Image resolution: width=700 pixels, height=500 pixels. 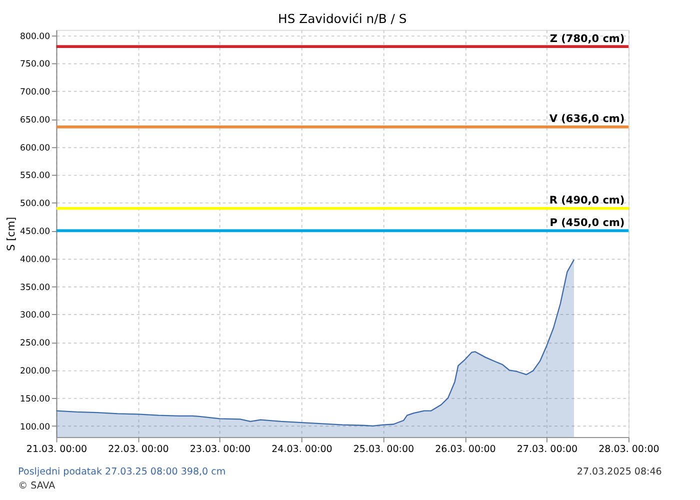 I want to click on x-tick-label: 24.03. 00:00, so click(x=302, y=449).